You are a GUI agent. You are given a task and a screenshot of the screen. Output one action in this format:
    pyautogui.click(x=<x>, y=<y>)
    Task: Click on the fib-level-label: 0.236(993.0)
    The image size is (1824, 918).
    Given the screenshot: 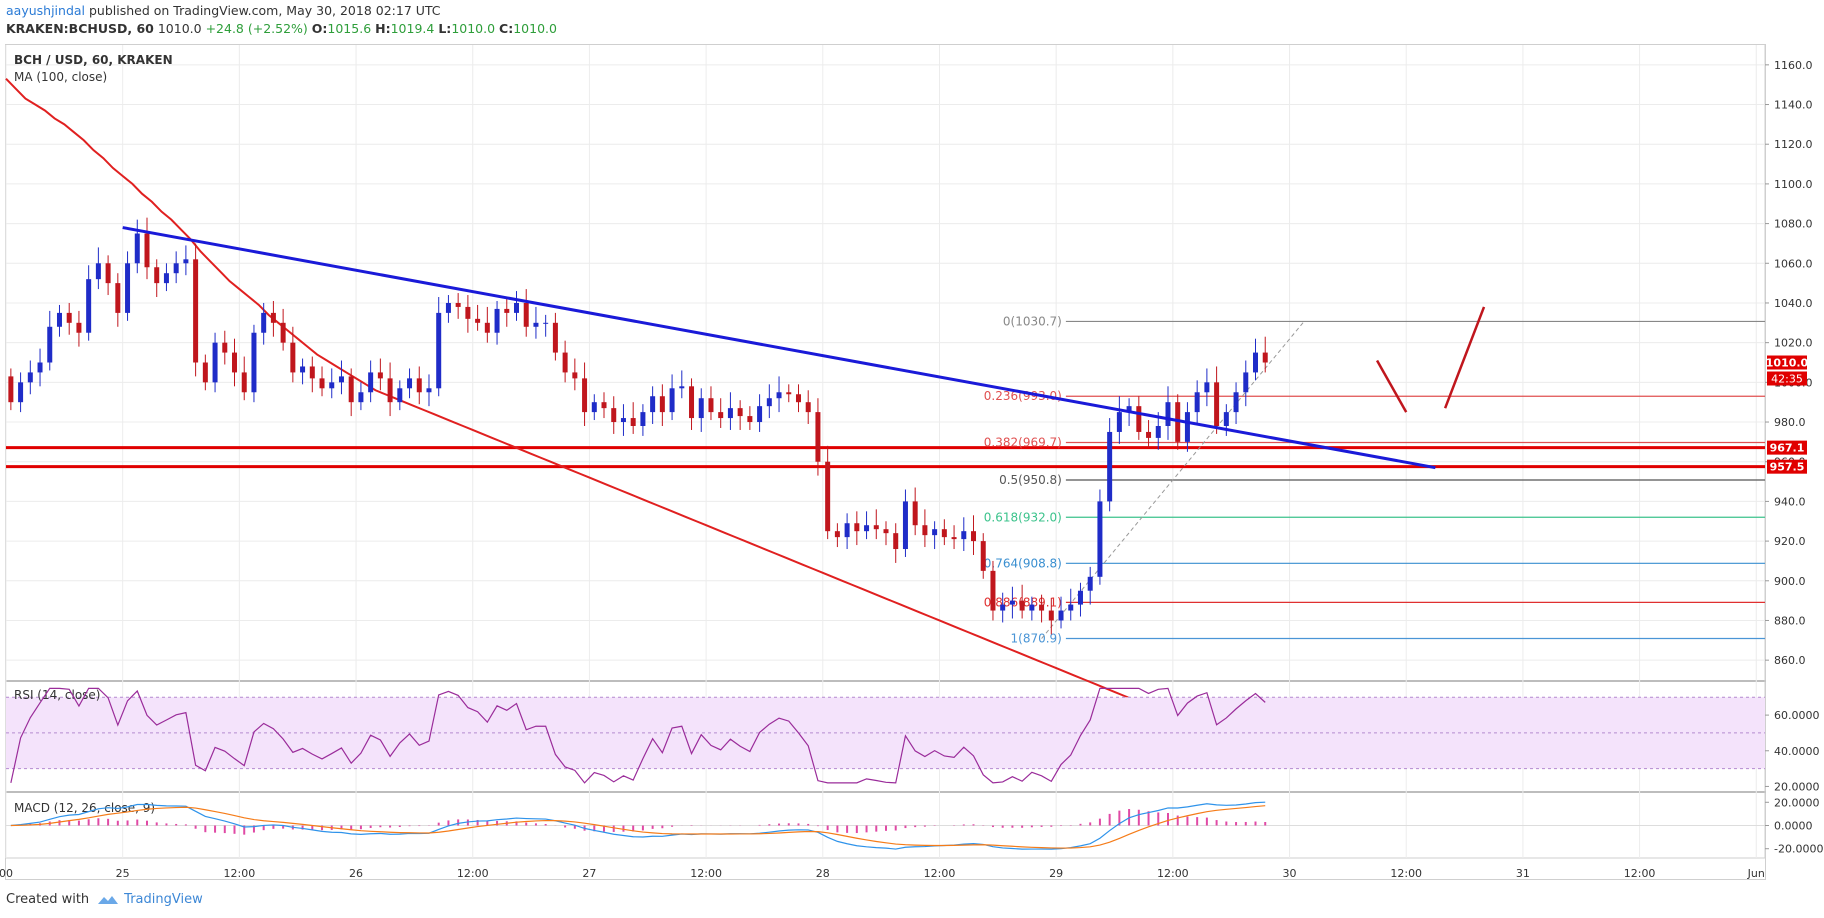 What is the action you would take?
    pyautogui.click(x=1023, y=396)
    